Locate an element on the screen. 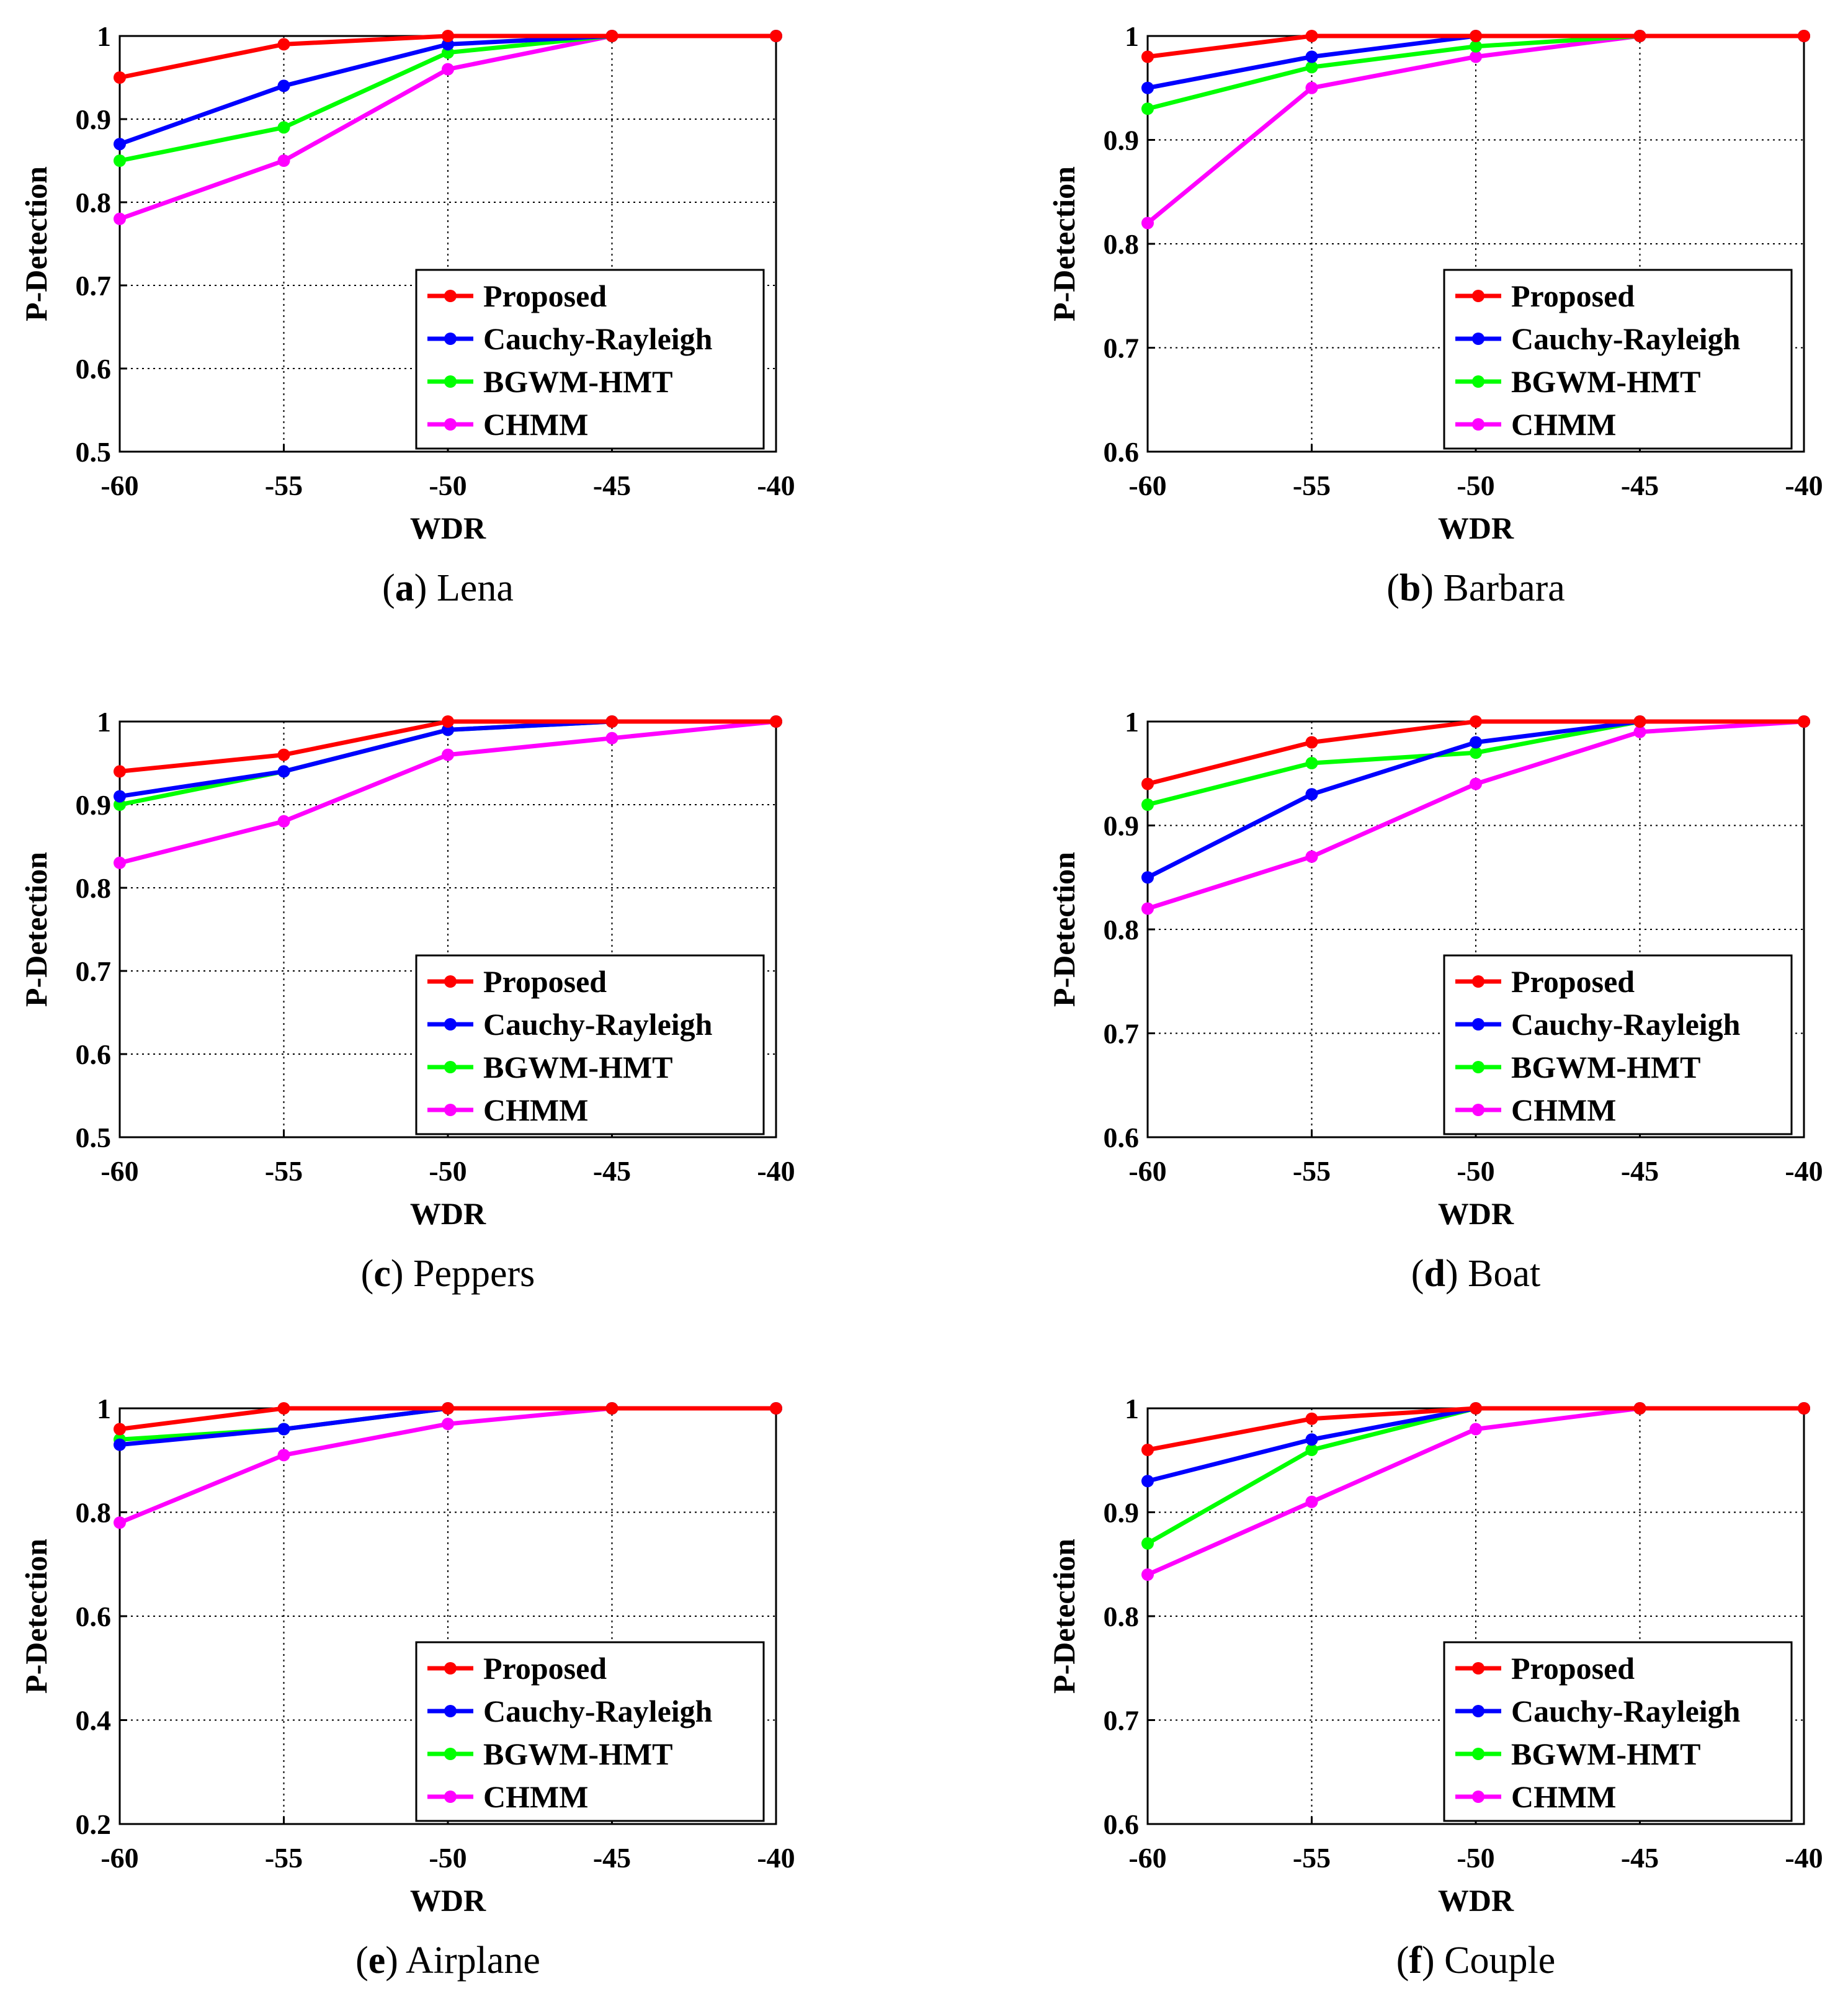 The image size is (1848, 2012). caption-letter: c is located at coordinates (382, 1274).